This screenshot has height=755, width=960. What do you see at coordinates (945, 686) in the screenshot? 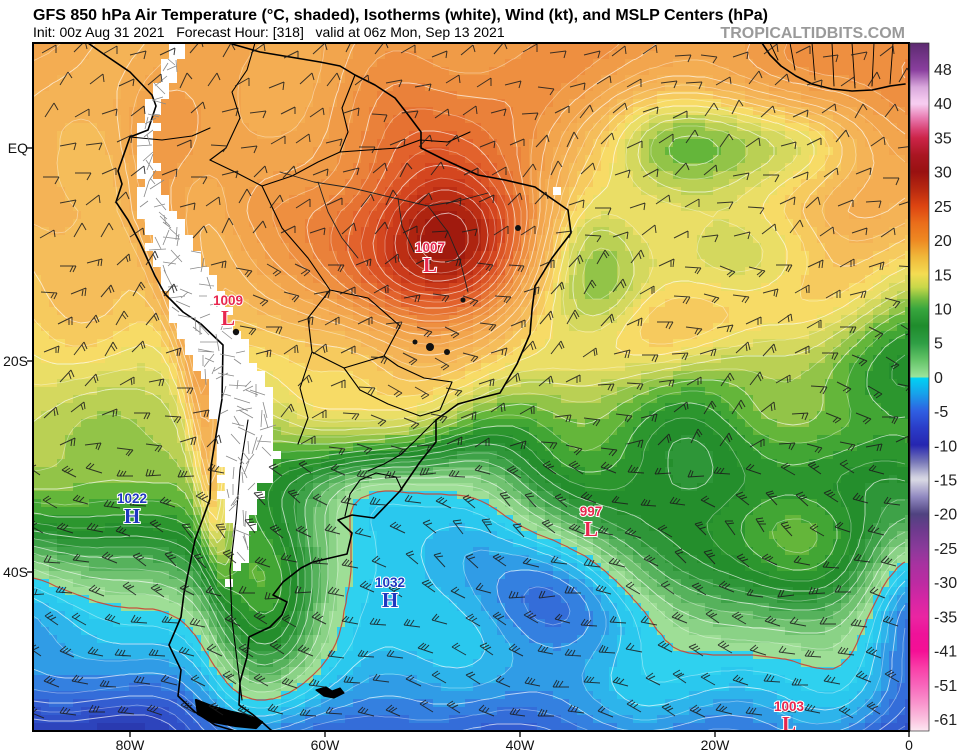
I see `svg-text: -51` at bounding box center [945, 686].